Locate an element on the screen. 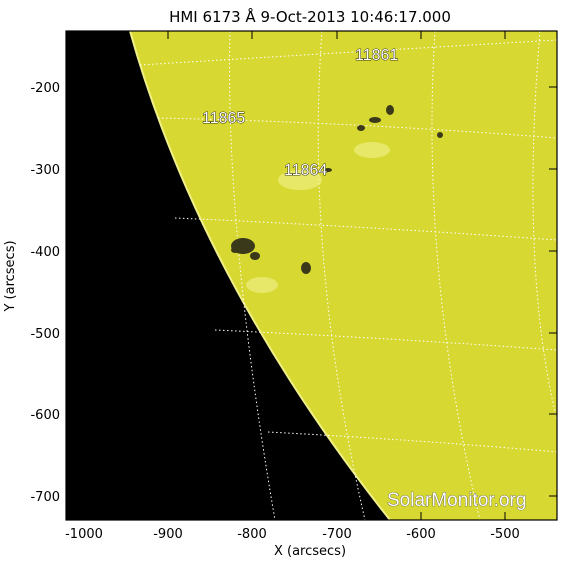  sunspot-group is located at coordinates (337, 189).